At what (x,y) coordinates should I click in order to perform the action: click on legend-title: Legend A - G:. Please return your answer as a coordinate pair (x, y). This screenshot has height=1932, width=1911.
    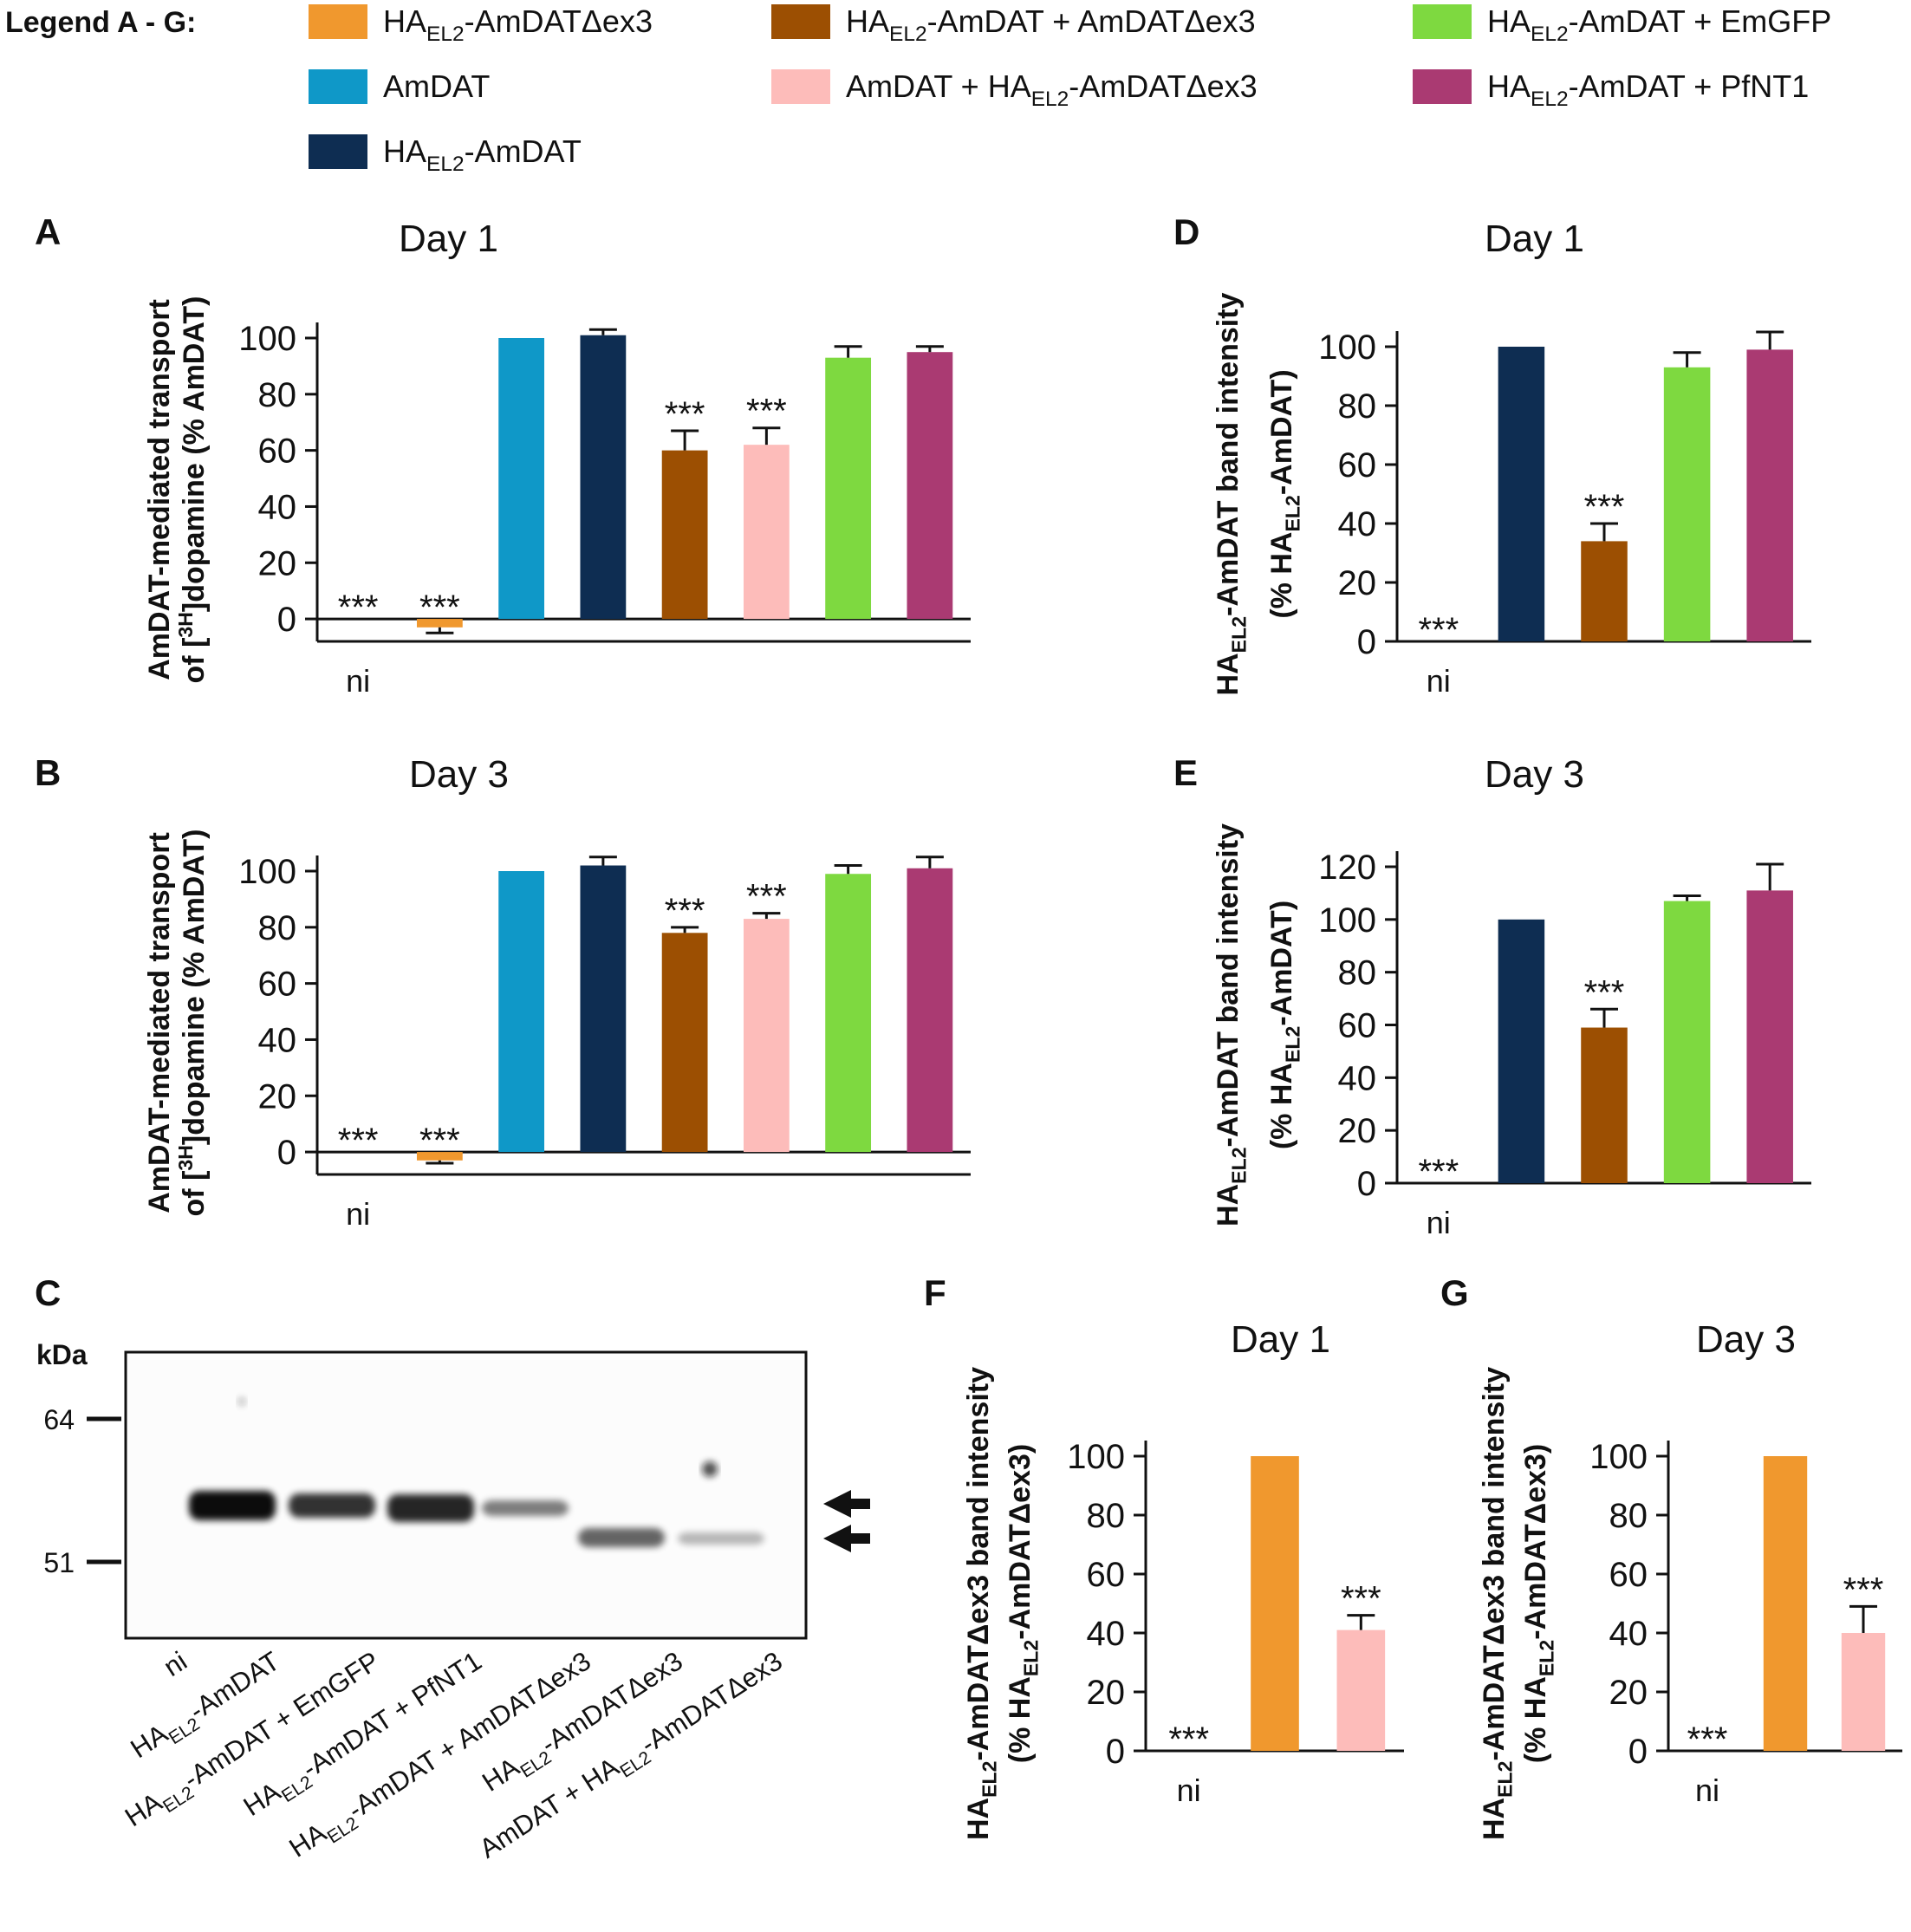
    Looking at the image, I should click on (100, 22).